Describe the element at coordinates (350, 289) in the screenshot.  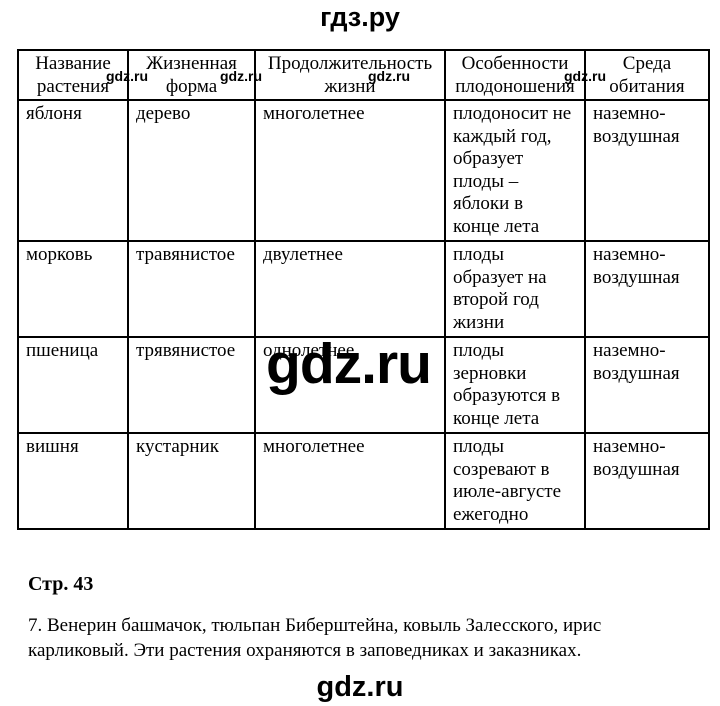
I see `cell-lifespan: двулетнее` at that location.